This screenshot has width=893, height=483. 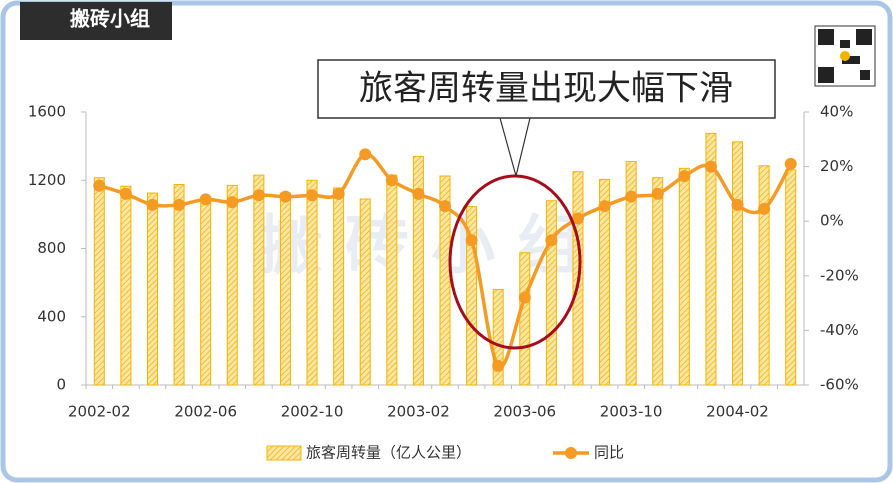 I want to click on x-tick-label: 2004-02, so click(x=737, y=412).